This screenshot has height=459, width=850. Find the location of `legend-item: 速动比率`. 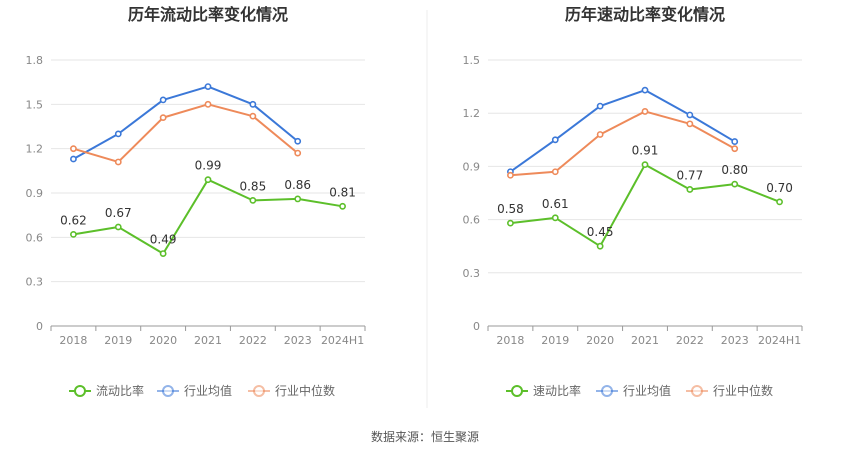

legend-item: 速动比率 is located at coordinates (543, 390).